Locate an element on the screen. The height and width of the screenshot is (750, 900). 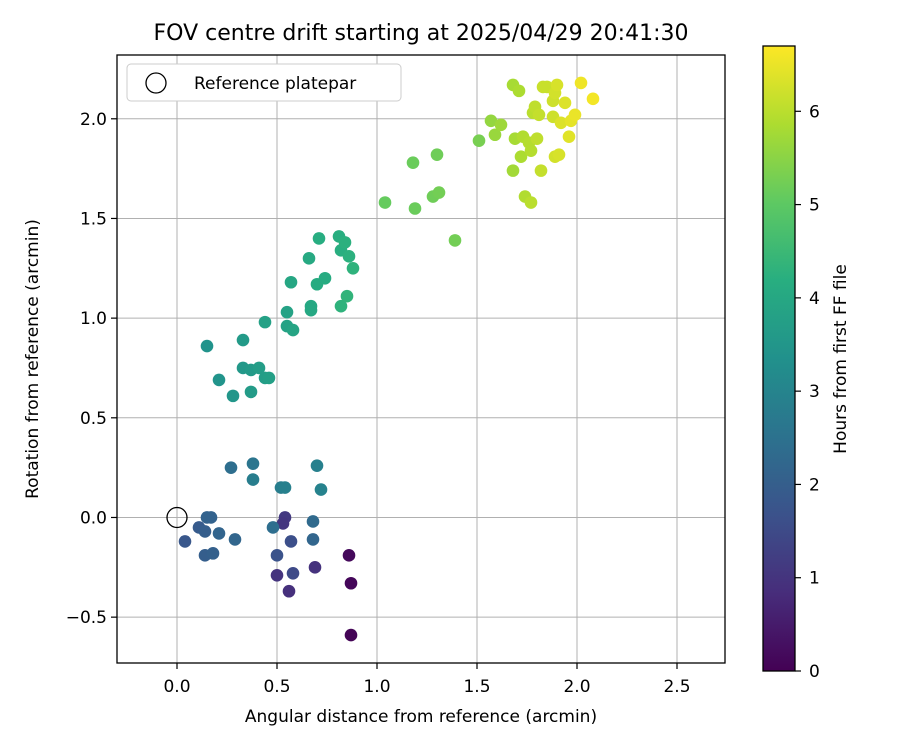
x-tick-label: 1.0 is located at coordinates (376, 687).